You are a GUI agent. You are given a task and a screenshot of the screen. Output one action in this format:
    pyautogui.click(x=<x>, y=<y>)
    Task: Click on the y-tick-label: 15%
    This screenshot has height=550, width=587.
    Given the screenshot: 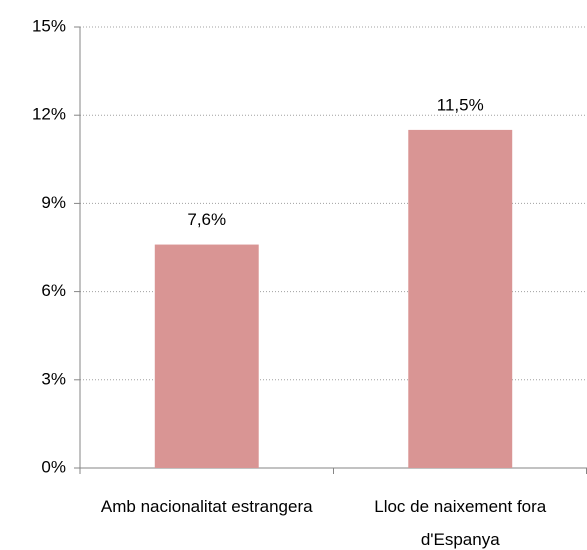 What is the action you would take?
    pyautogui.click(x=49, y=25)
    